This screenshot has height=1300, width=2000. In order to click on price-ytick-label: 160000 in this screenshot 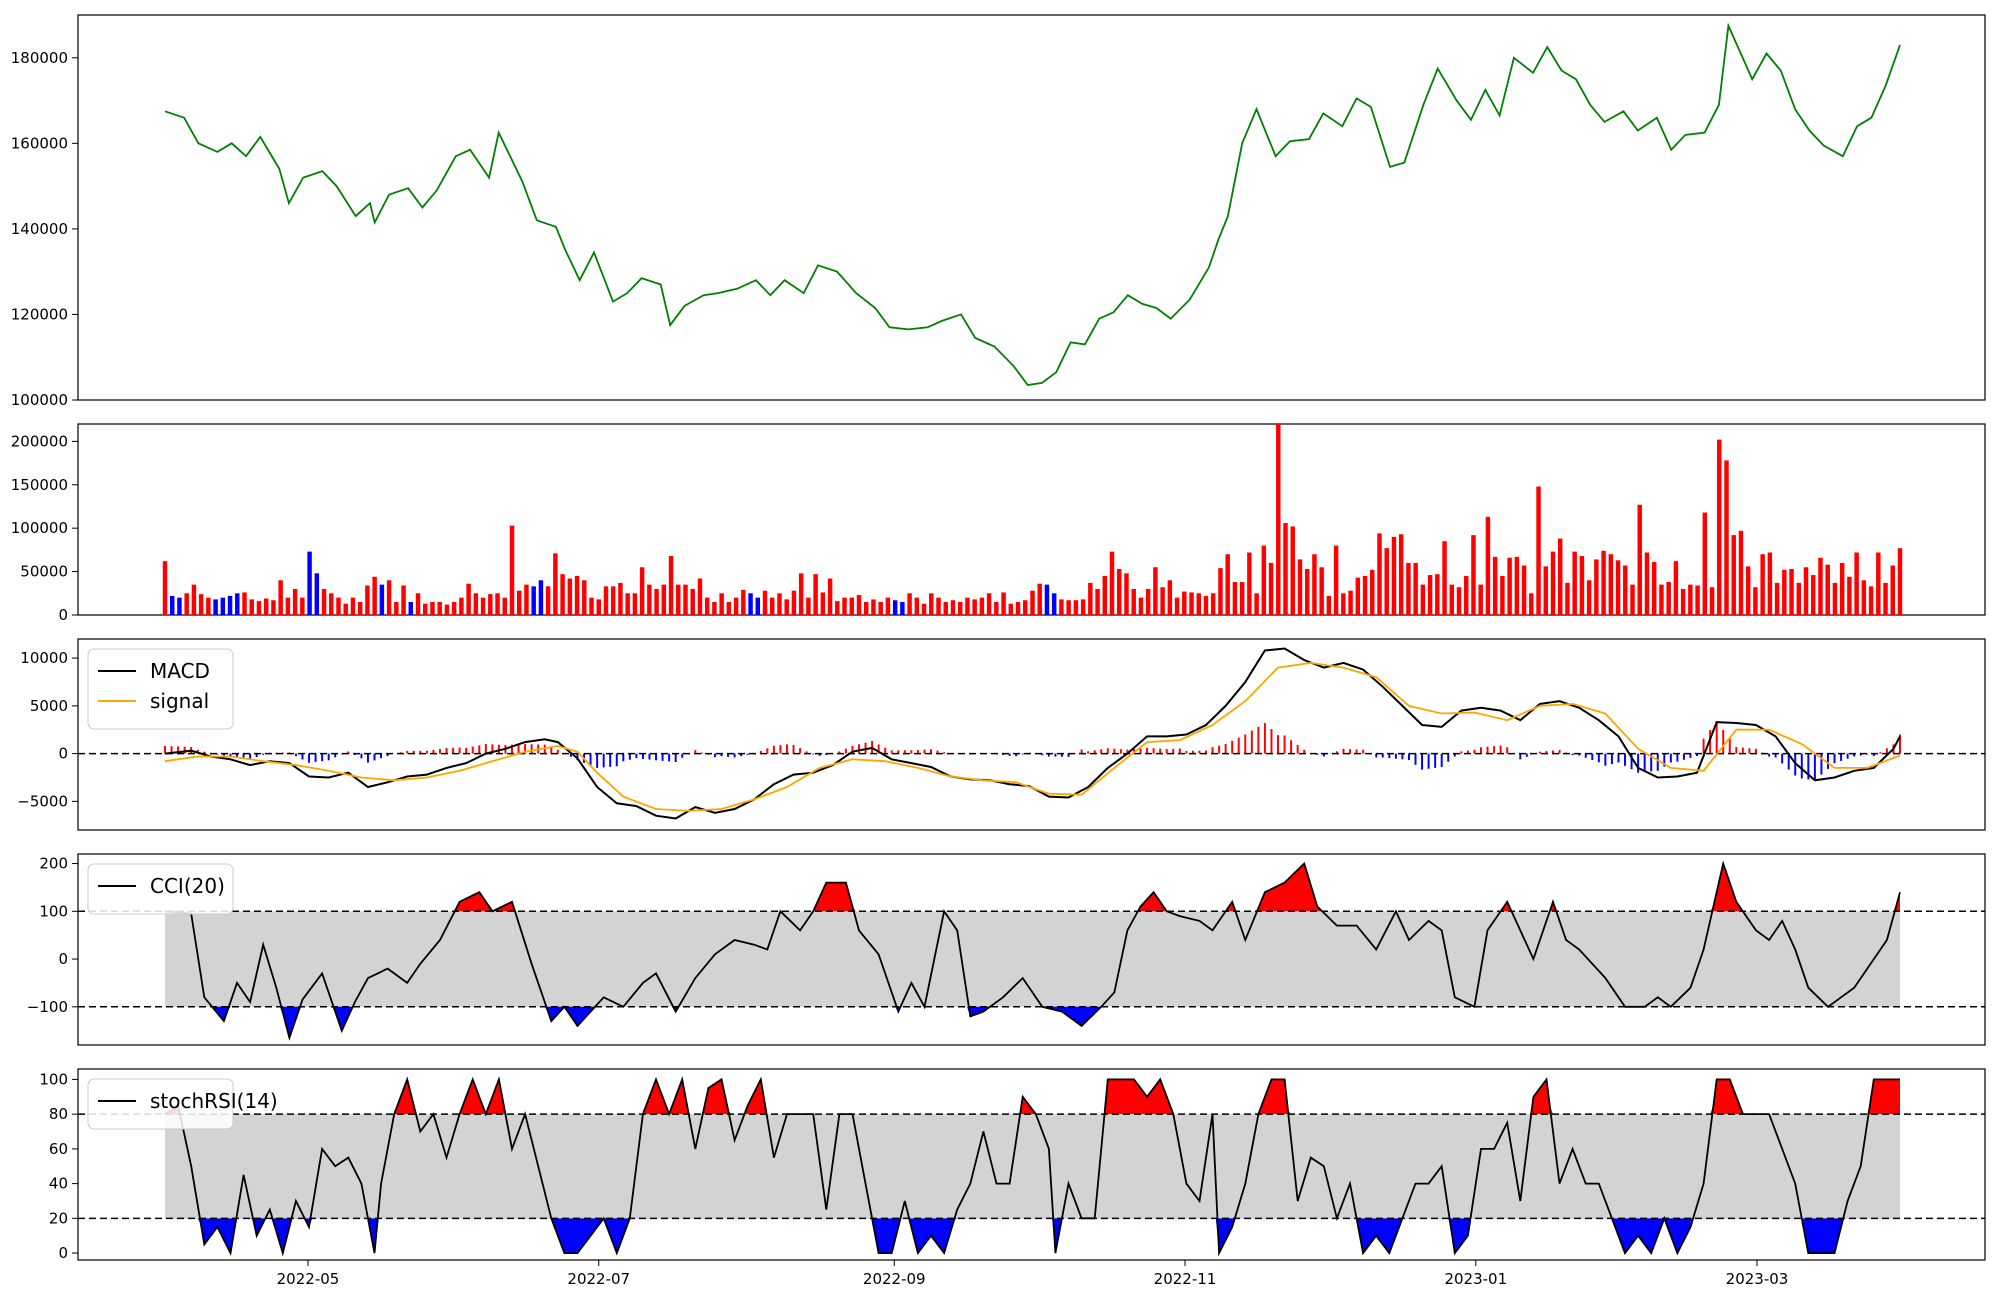, I will do `click(39, 143)`.